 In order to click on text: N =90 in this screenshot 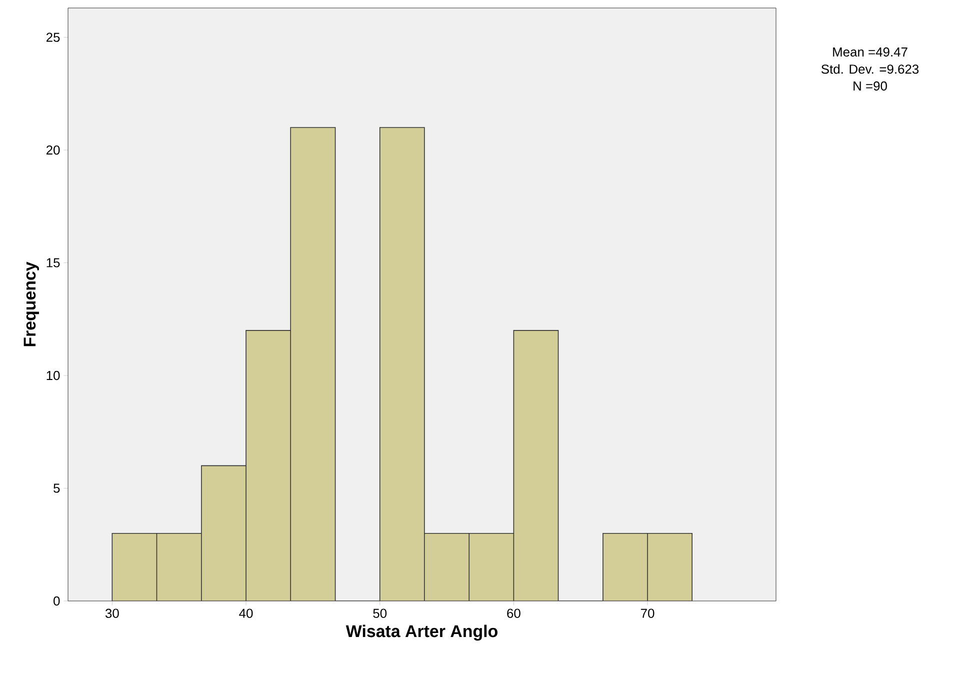, I will do `click(870, 86)`.